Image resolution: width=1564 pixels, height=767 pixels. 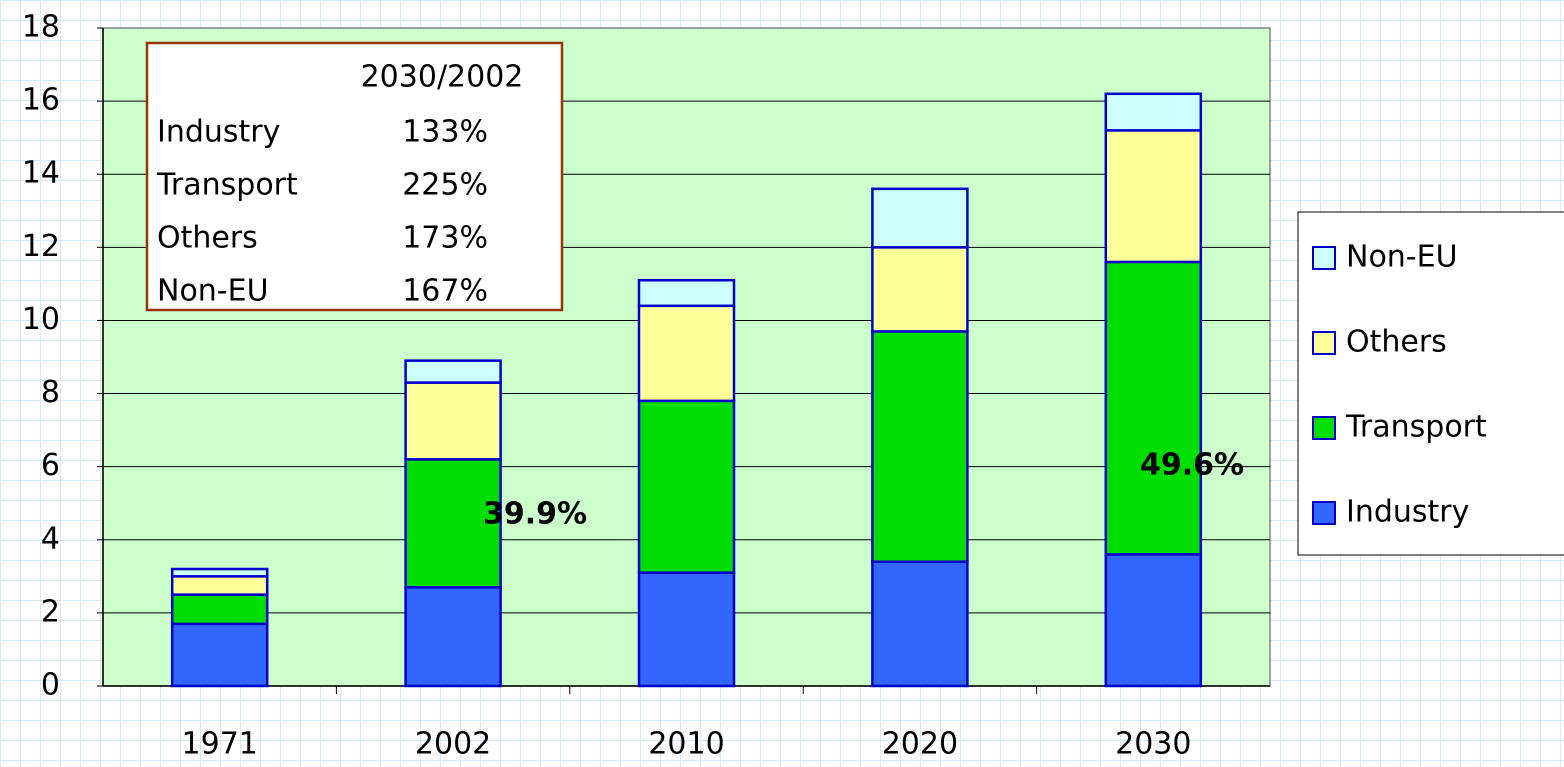 I want to click on inset-value: 225%, so click(x=445, y=185).